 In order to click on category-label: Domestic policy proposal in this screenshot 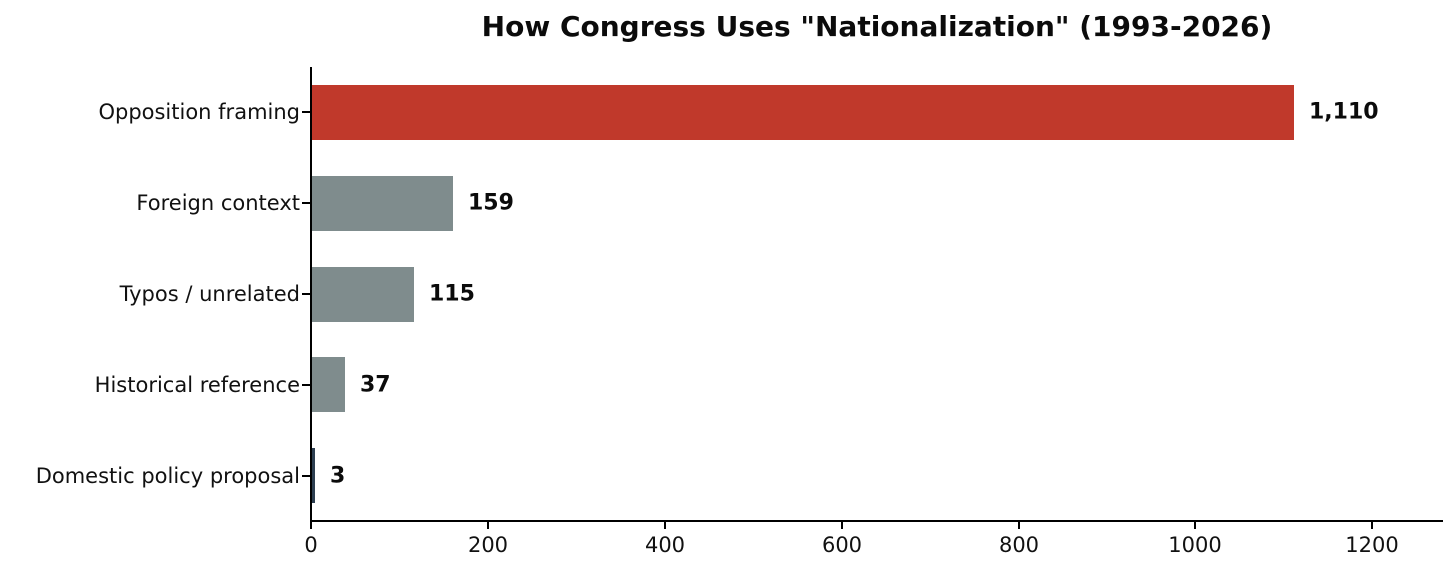, I will do `click(167, 476)`.